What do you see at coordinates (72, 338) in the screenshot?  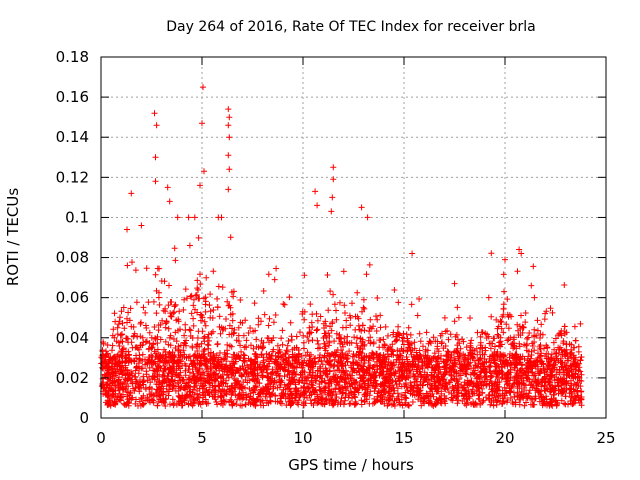 I see `y-tick-label: 0.04` at bounding box center [72, 338].